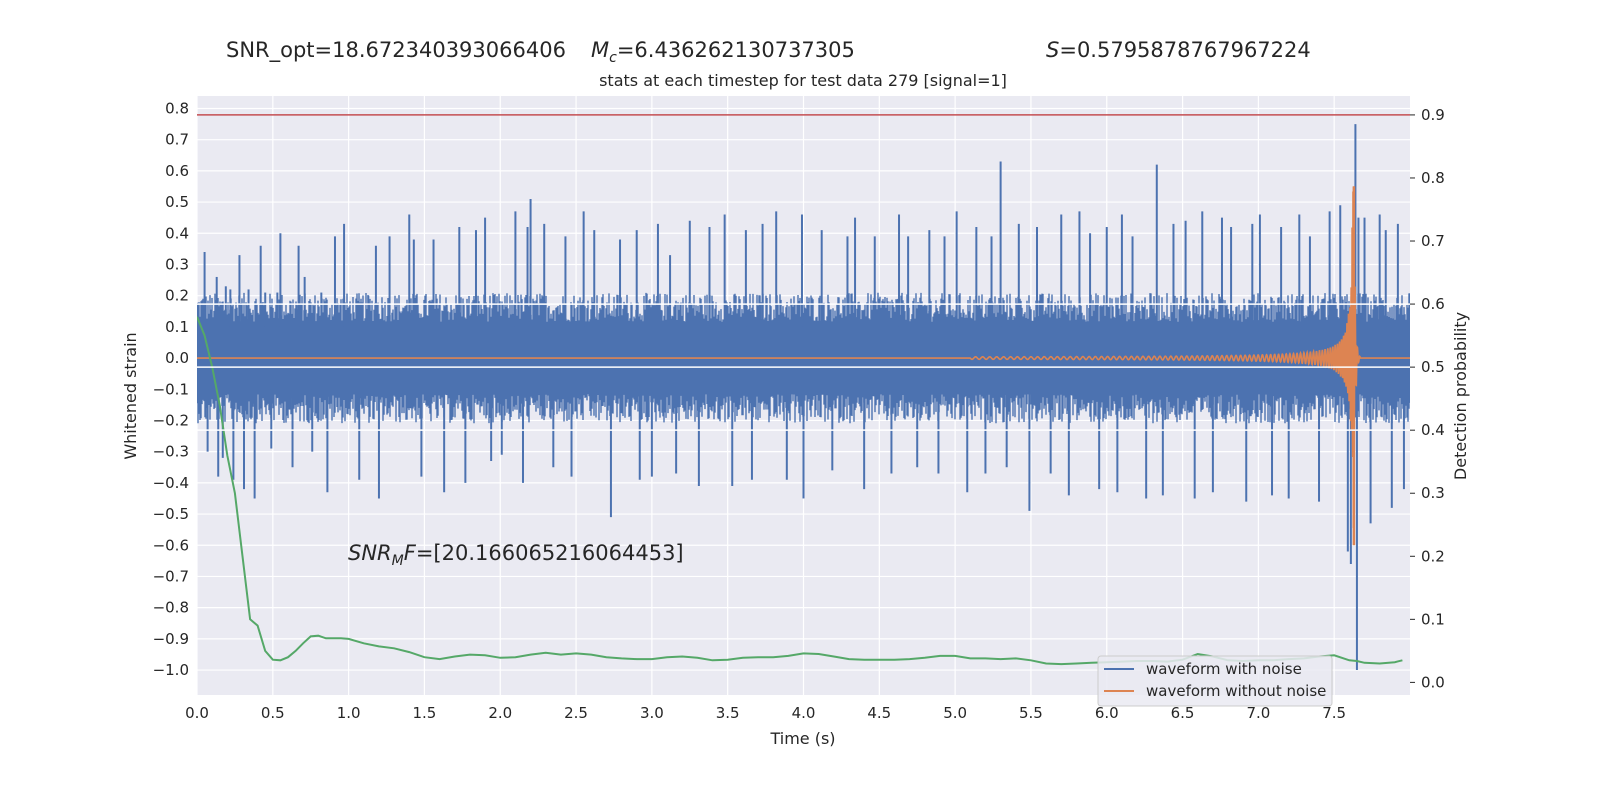 This screenshot has width=1600, height=800. Describe the element at coordinates (171, 576) in the screenshot. I see `y-tick-label: −0.7` at that location.